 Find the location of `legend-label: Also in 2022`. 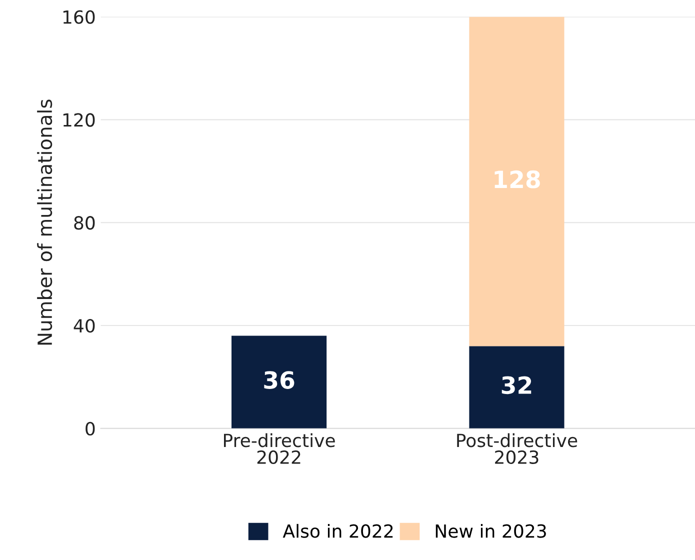

legend-label: Also in 2022 is located at coordinates (337, 531).